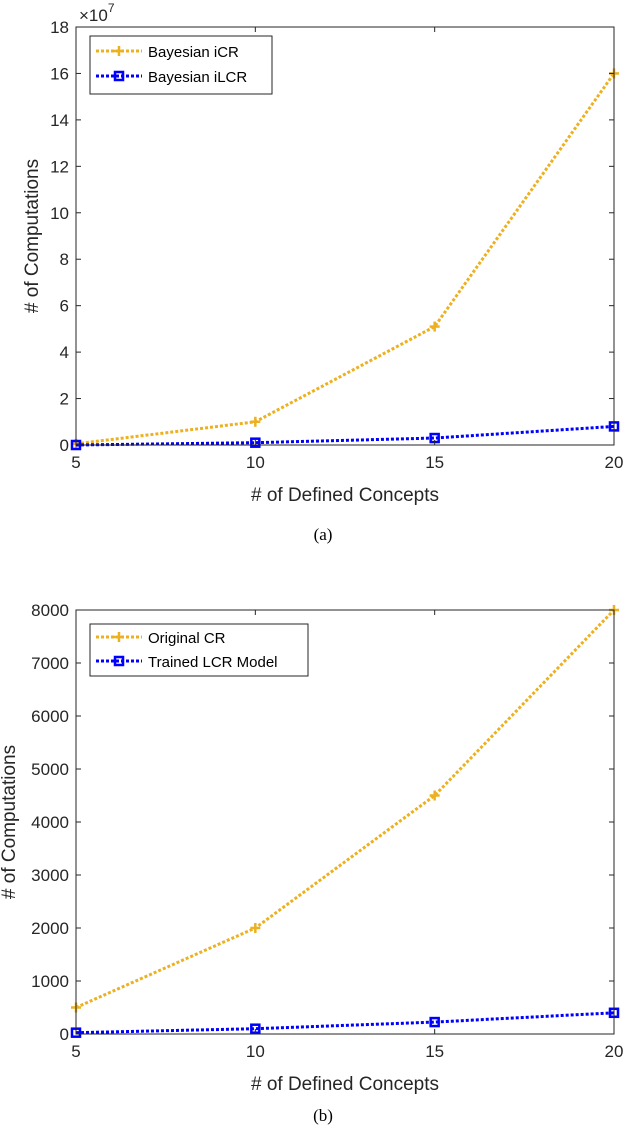 Image resolution: width=624 pixels, height=1128 pixels. Describe the element at coordinates (50, 663) in the screenshot. I see `b-ytick-label: 7000` at that location.